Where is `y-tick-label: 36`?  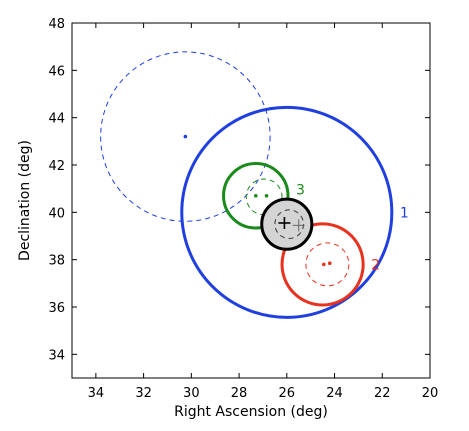 y-tick-label: 36 is located at coordinates (56, 308).